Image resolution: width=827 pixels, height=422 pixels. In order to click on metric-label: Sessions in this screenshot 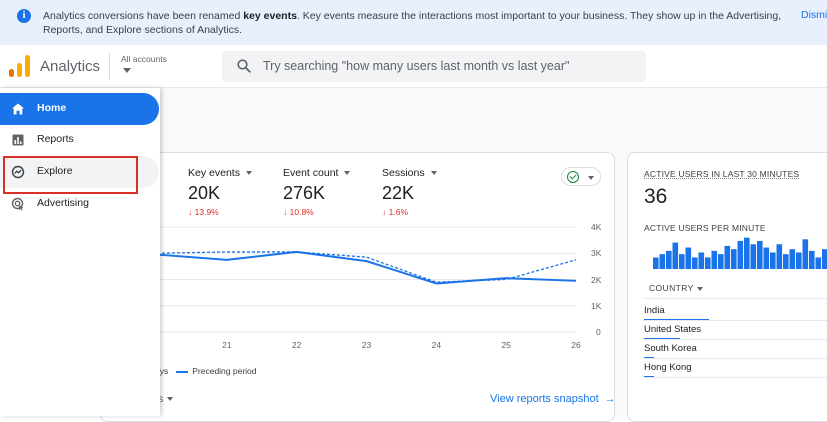, I will do `click(403, 173)`.